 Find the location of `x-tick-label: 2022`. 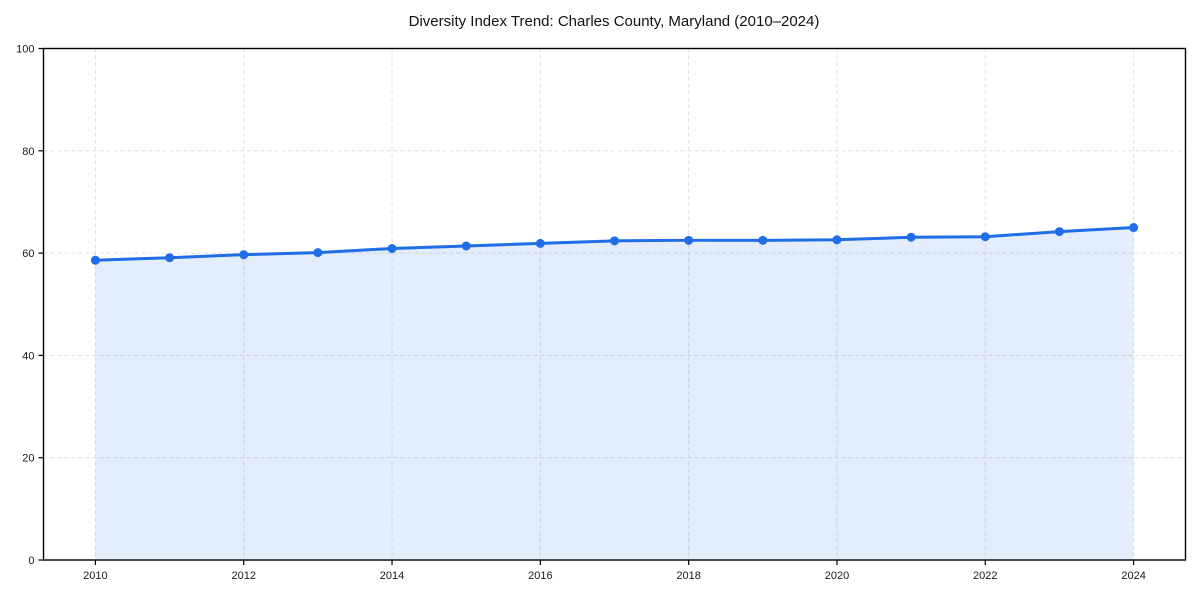

x-tick-label: 2022 is located at coordinates (985, 576).